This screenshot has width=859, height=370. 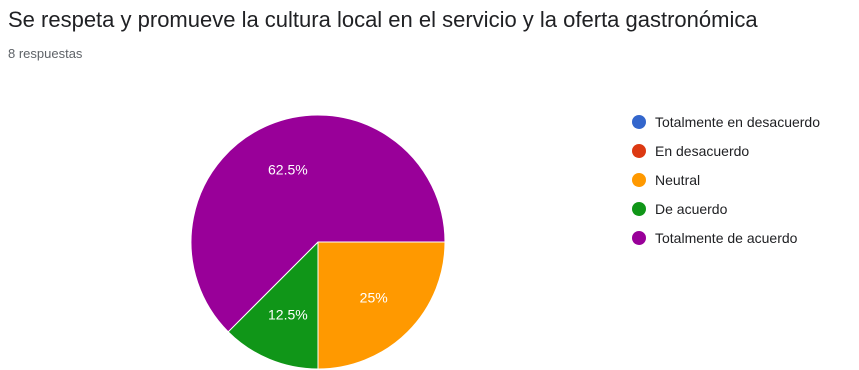 What do you see at coordinates (273, 305) in the screenshot?
I see `pie-slice-de-acuerdo` at bounding box center [273, 305].